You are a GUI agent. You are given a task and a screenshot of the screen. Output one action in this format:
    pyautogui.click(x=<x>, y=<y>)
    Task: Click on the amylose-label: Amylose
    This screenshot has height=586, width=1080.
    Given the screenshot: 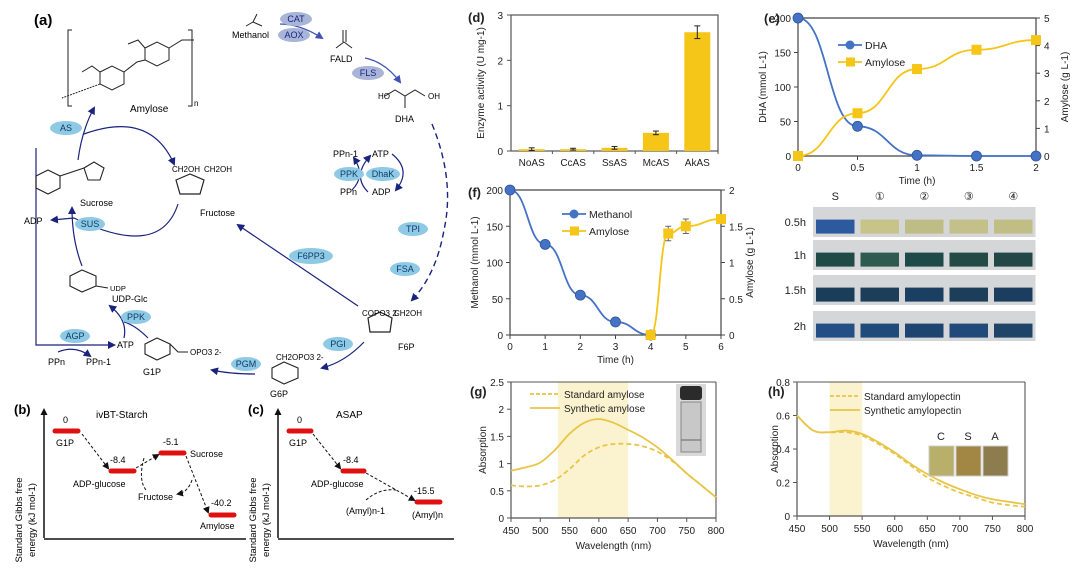 What is the action you would take?
    pyautogui.click(x=149, y=109)
    